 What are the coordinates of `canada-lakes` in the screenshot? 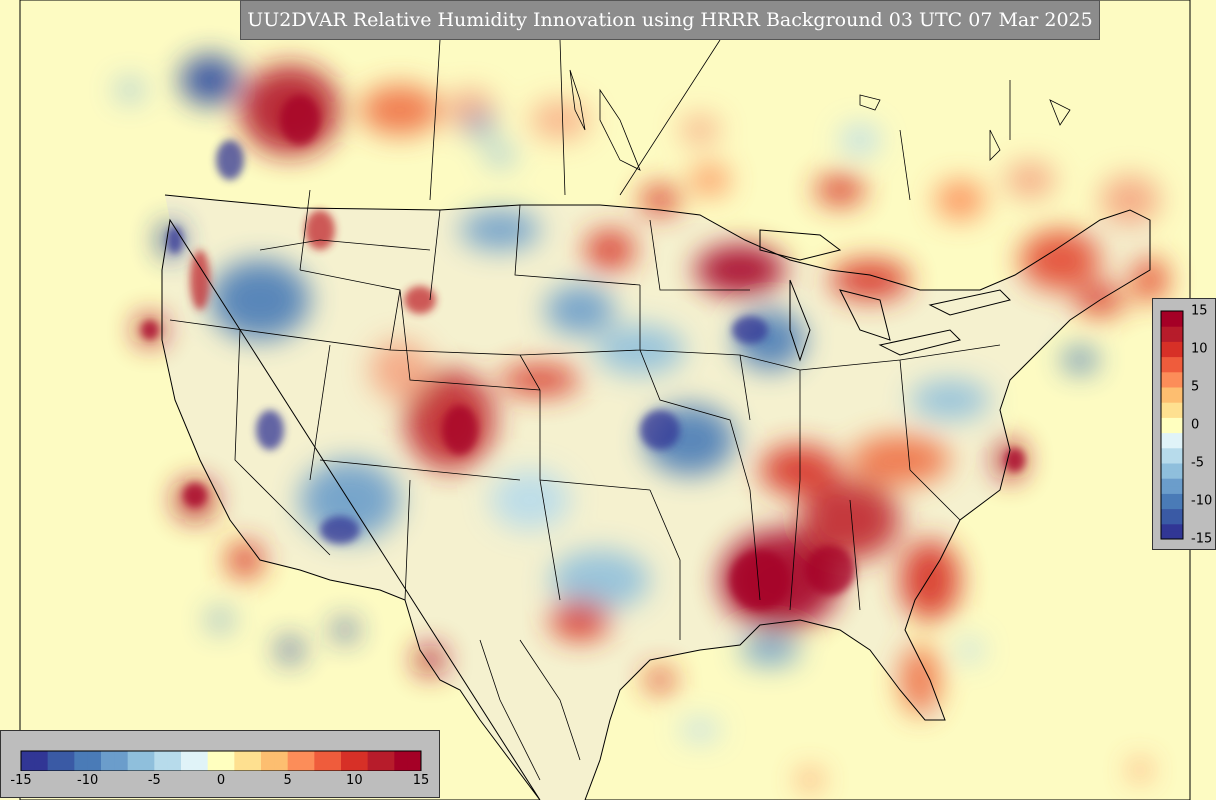 It's located at (820, 120).